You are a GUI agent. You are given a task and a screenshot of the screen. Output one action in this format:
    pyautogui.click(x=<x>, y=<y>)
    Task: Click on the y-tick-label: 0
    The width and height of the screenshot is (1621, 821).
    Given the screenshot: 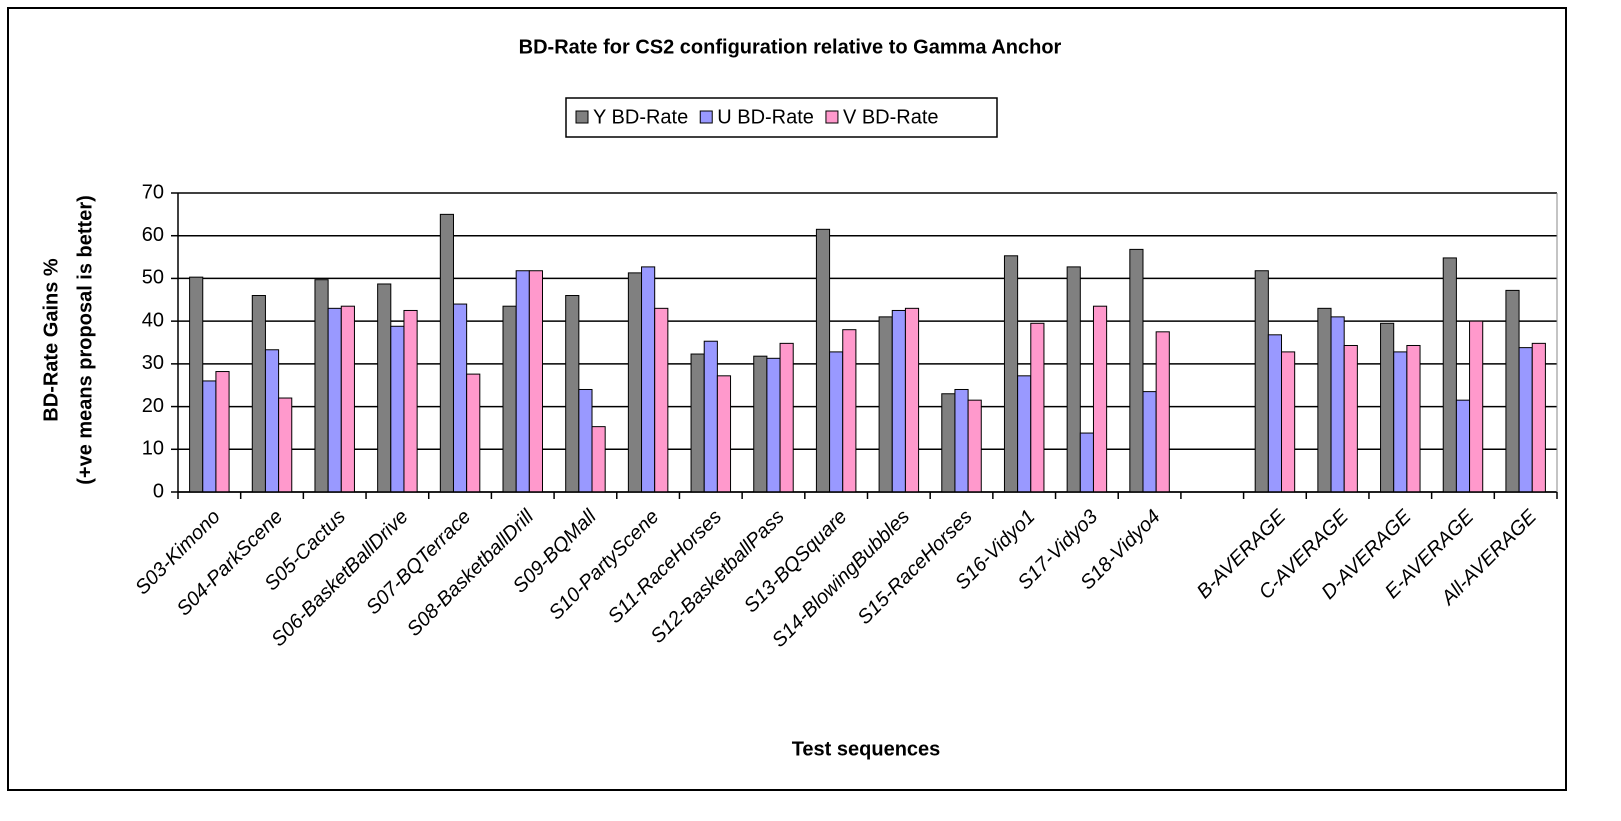 What is the action you would take?
    pyautogui.click(x=158, y=491)
    